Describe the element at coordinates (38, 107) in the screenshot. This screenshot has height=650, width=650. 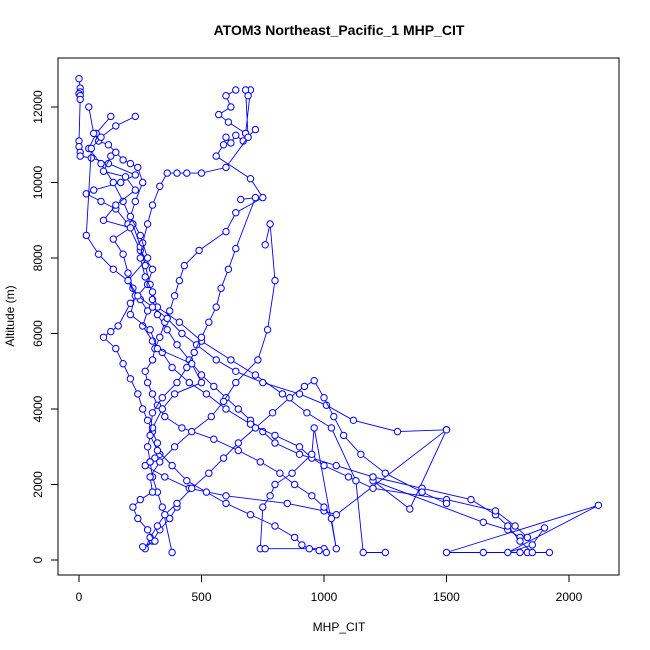
I see `y-tick-label: 12000` at that location.